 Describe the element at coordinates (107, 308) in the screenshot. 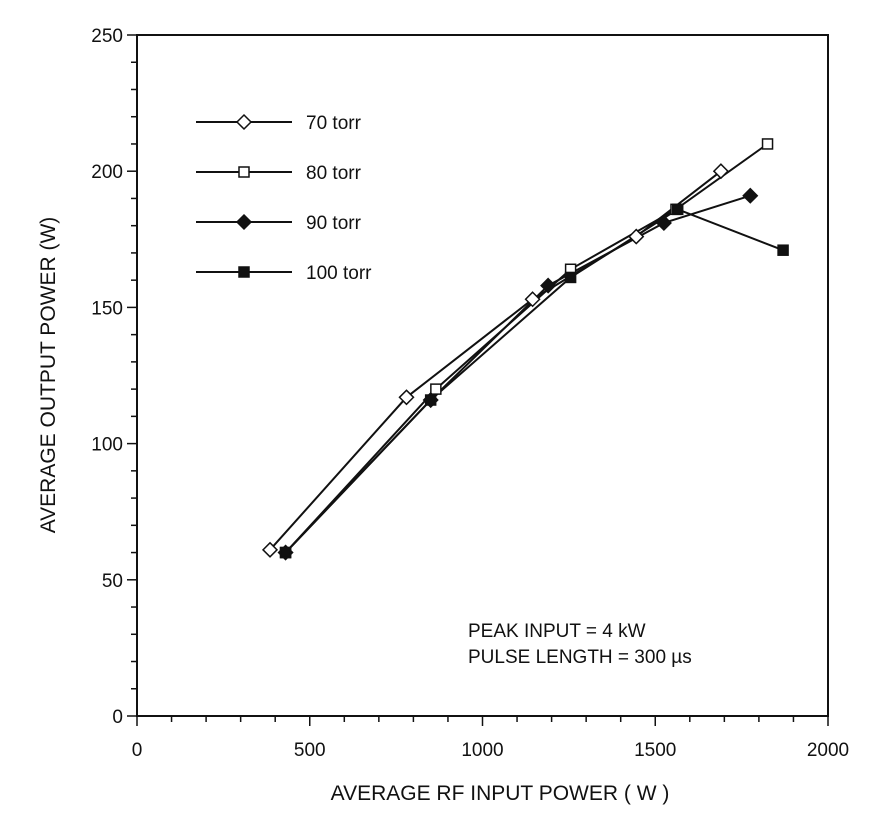

I see `y-tick-label: 150` at that location.